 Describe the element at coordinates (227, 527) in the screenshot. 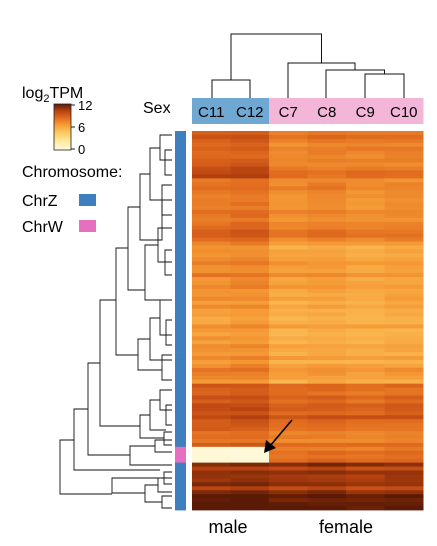

I see `group-label-male: male` at that location.